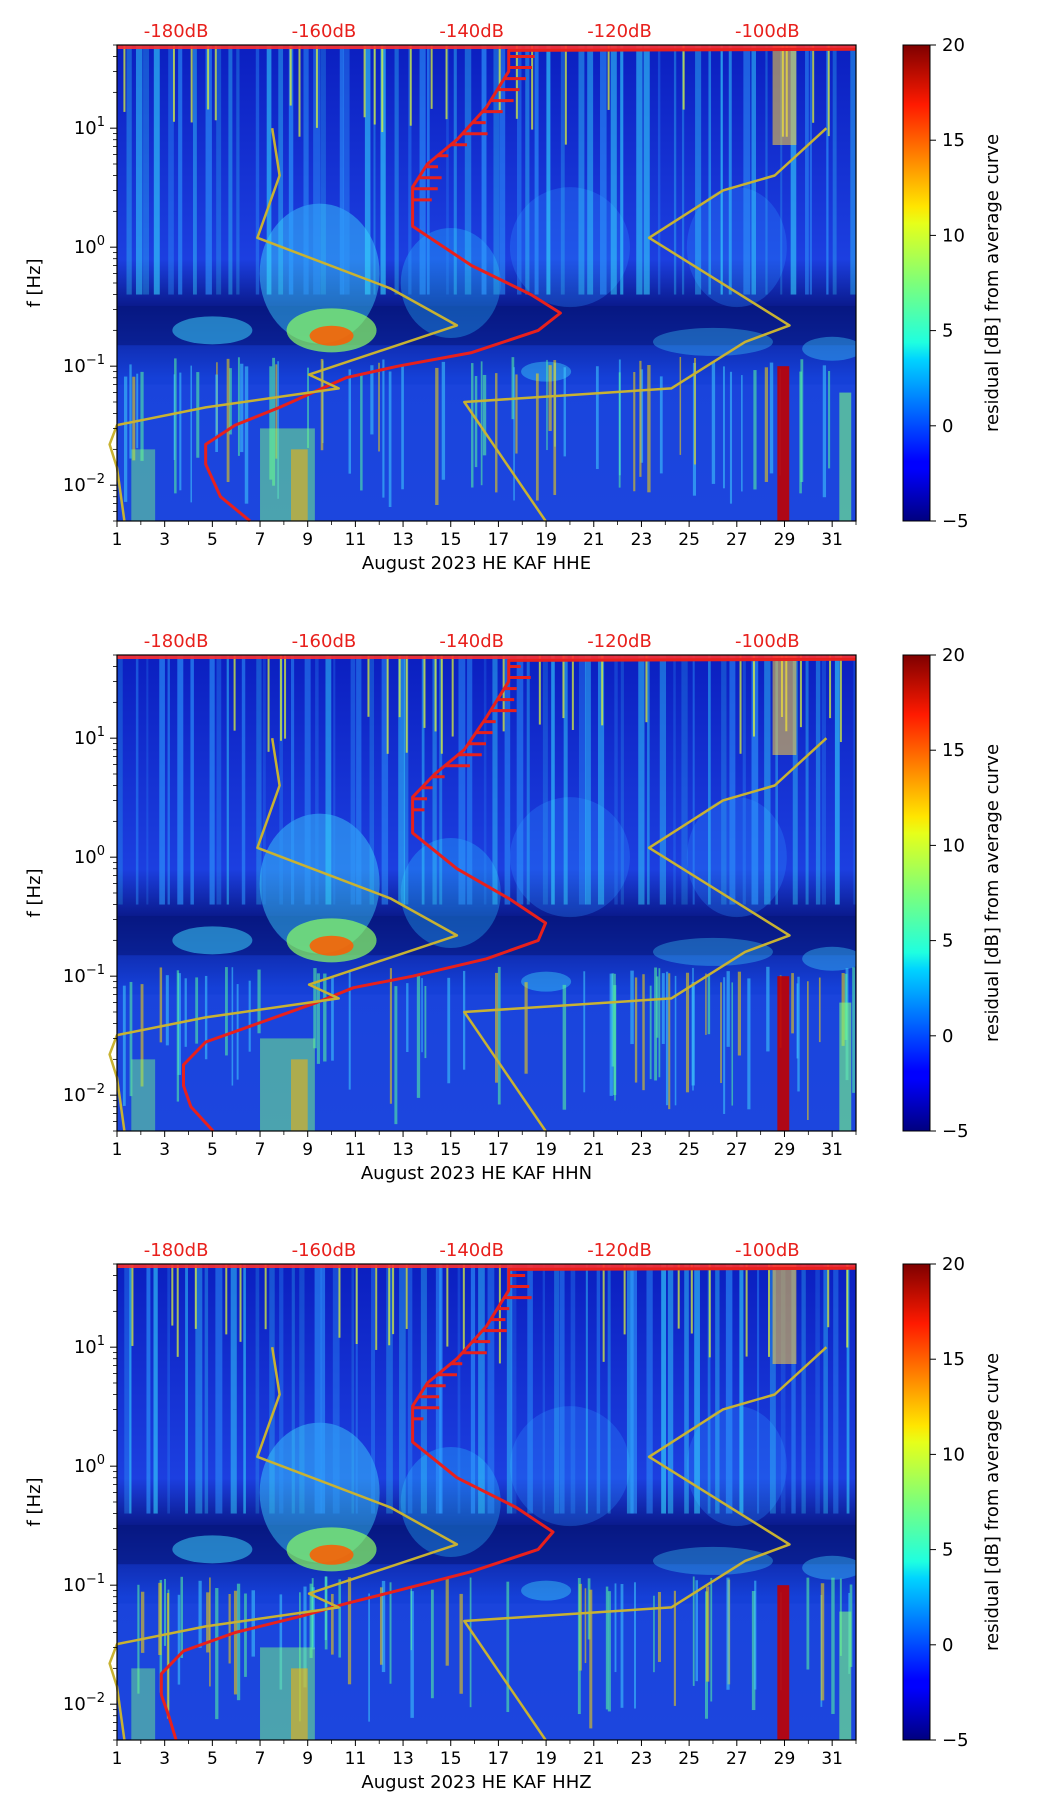  Describe the element at coordinates (84, 365) in the screenshot. I see `y-tick-label: 10⁻¹` at that location.